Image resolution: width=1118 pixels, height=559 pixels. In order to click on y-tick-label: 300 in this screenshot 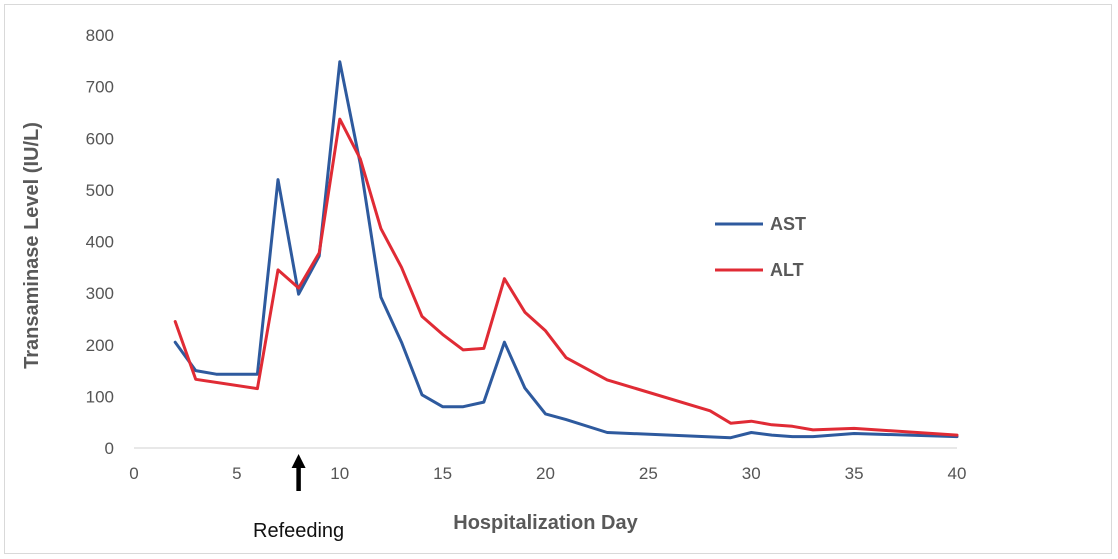, I will do `click(100, 293)`.